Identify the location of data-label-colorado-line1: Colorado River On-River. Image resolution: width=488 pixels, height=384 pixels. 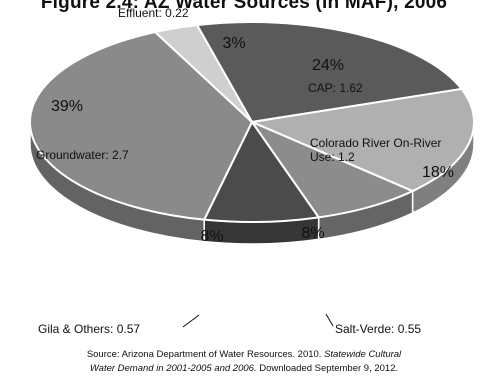
(375, 143).